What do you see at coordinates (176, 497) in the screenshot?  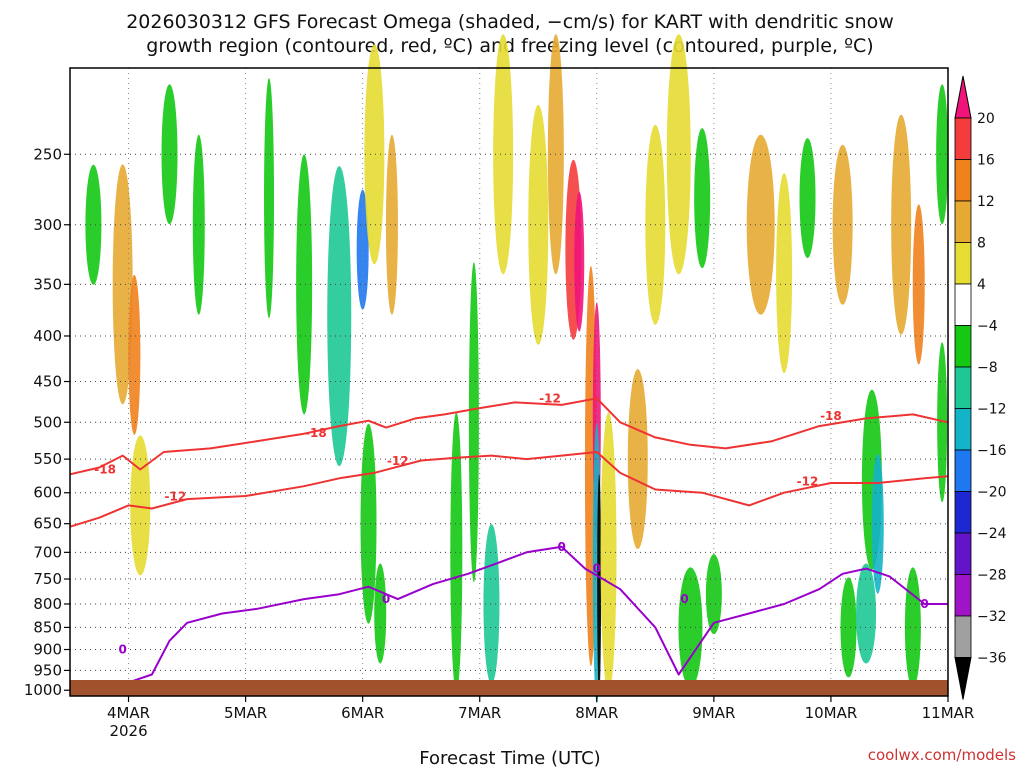 I see `contour-label-red-4: -12` at bounding box center [176, 497].